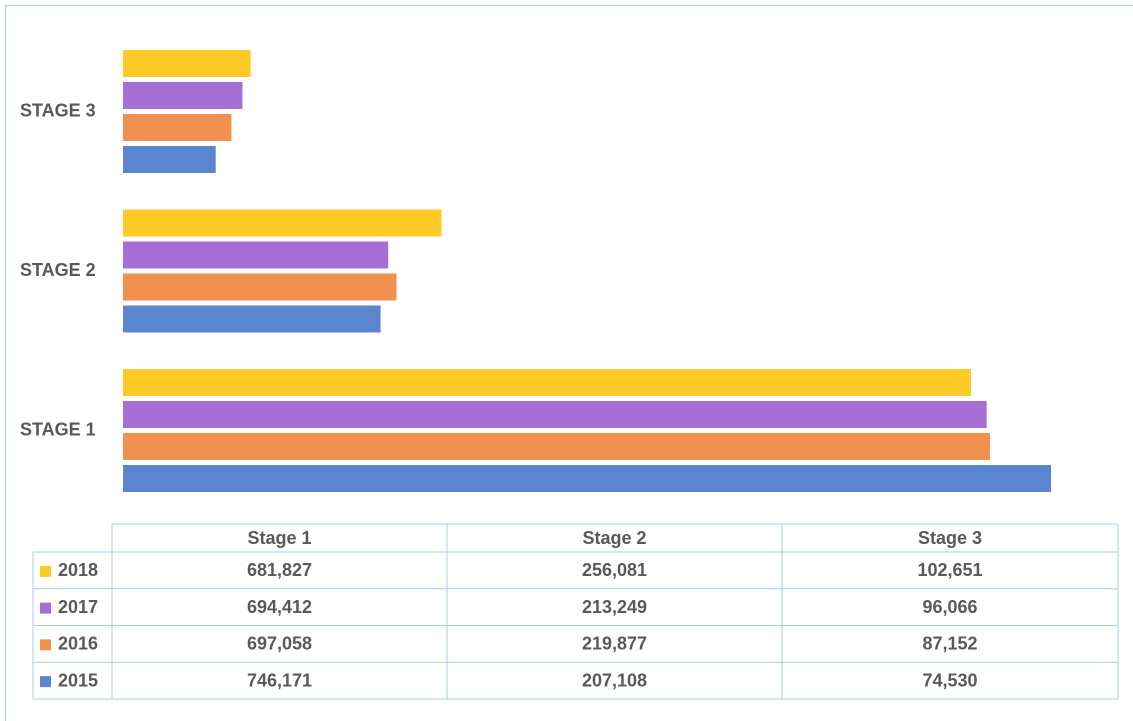 The image size is (1133, 721). What do you see at coordinates (78, 680) in the screenshot?
I see `legend-label: 2015` at bounding box center [78, 680].